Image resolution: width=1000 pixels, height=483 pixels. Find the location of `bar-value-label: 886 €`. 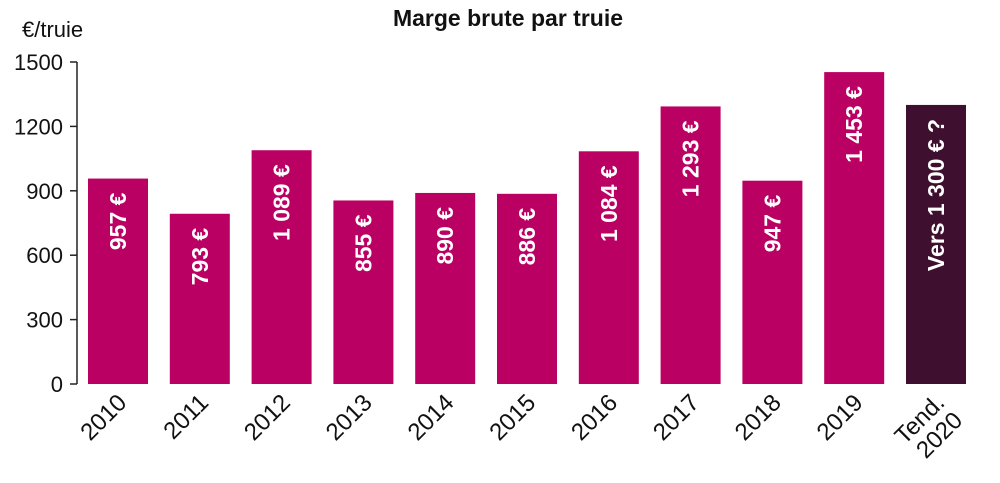

bar-value-label: 886 € is located at coordinates (527, 237).